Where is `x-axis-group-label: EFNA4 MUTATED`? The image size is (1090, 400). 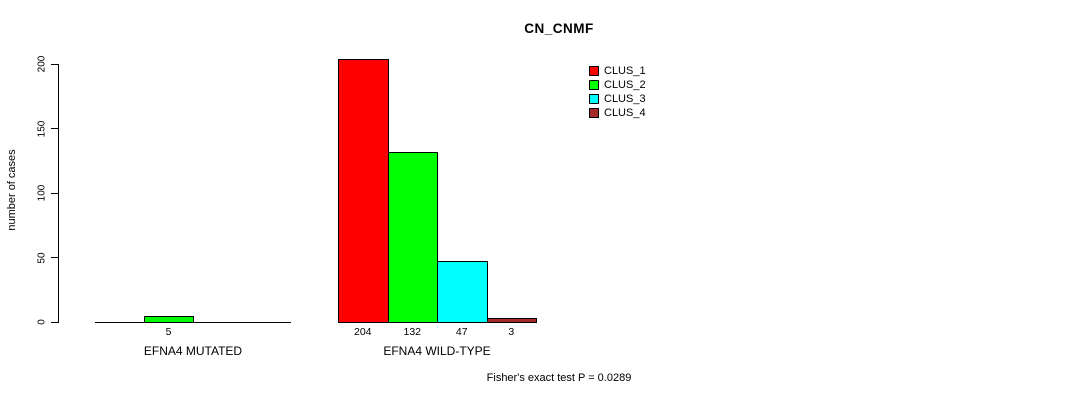 x-axis-group-label: EFNA4 MUTATED is located at coordinates (193, 351).